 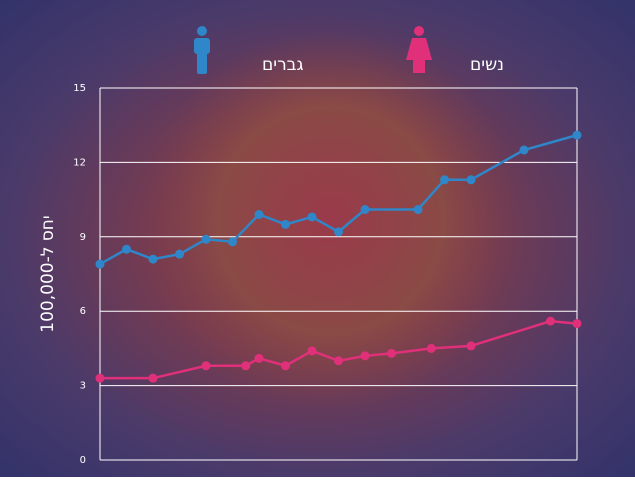 I want to click on series-line, so click(x=339, y=349).